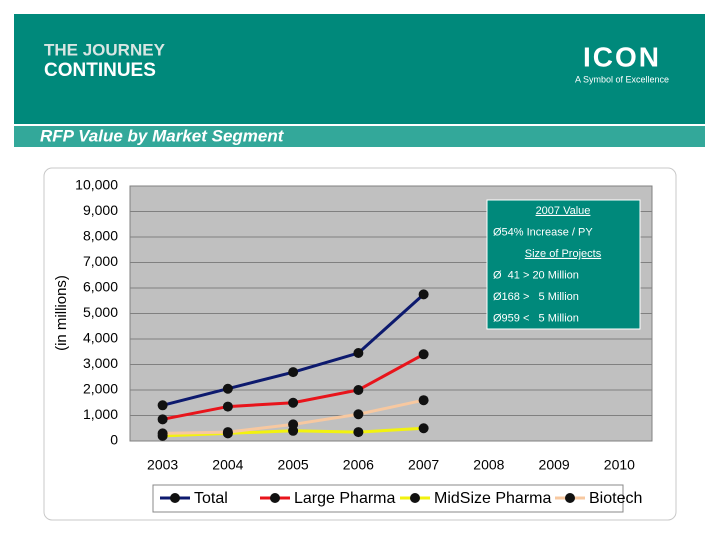 The image size is (720, 540). I want to click on header-title: THE JOURNEY, so click(105, 49).